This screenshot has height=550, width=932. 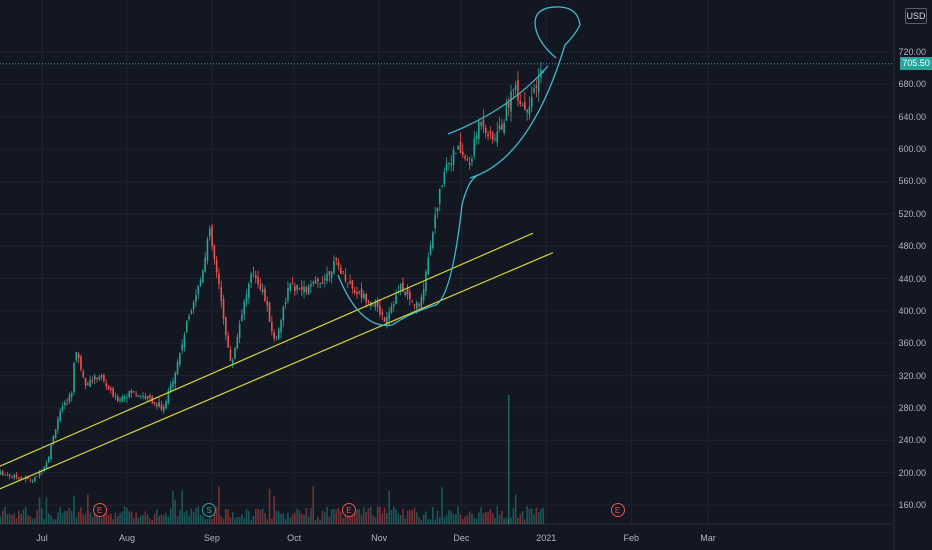 What do you see at coordinates (916, 16) in the screenshot?
I see `currency-label: USD` at bounding box center [916, 16].